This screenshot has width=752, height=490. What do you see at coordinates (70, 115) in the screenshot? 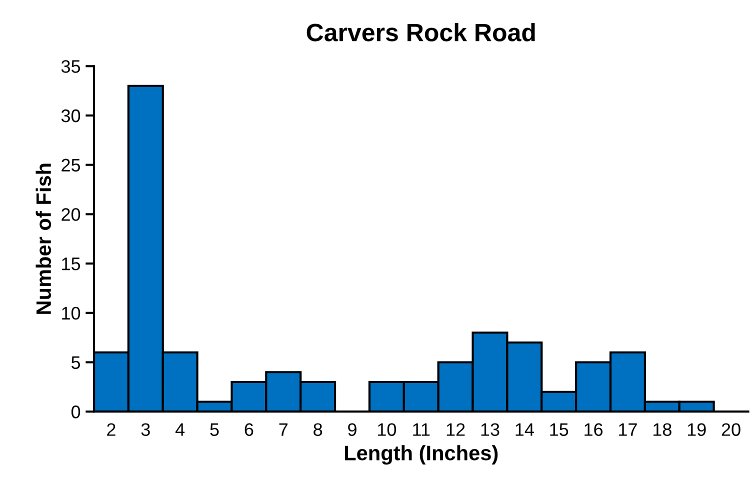
I see `y-tick-label: 30` at bounding box center [70, 115].